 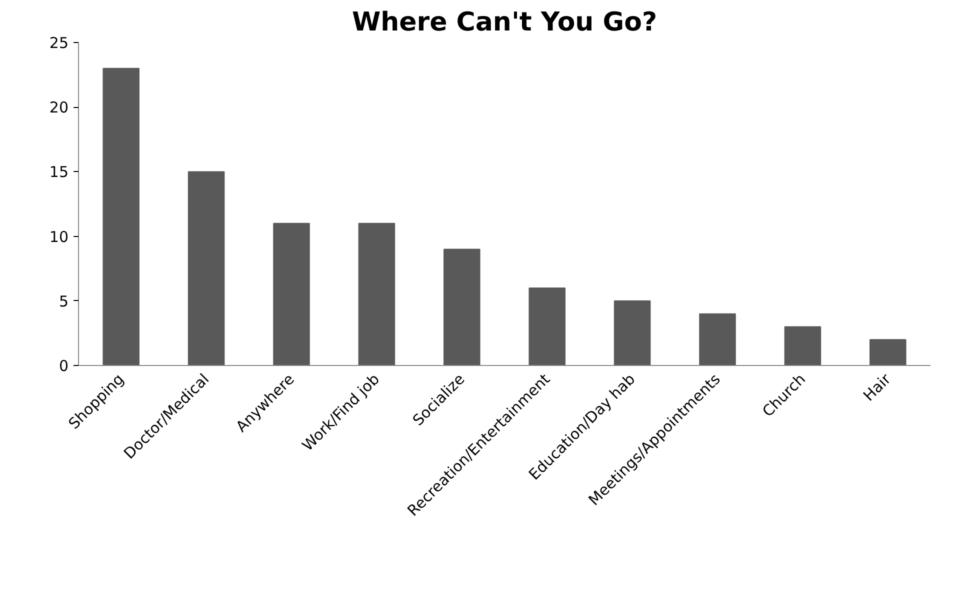 What do you see at coordinates (59, 43) in the screenshot?
I see `y-tick-label: 25` at bounding box center [59, 43].